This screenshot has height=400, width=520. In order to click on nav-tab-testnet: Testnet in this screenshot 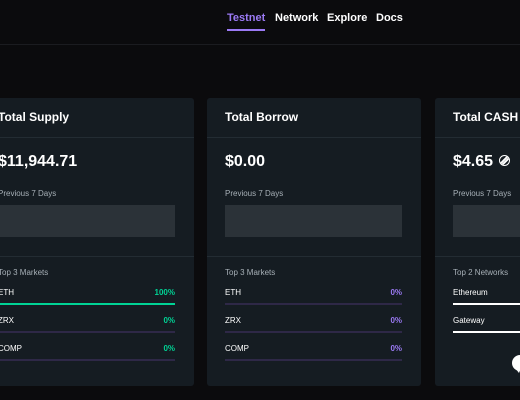, I will do `click(246, 21)`.